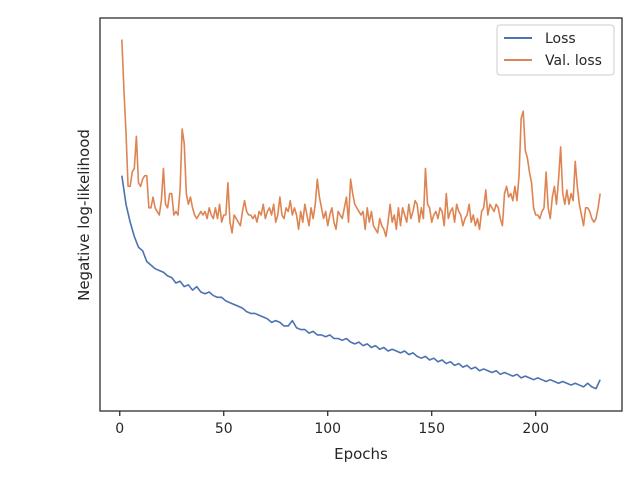 The image size is (640, 480). I want to click on x-axis: 0 50 100 150 200, so click(332, 424).